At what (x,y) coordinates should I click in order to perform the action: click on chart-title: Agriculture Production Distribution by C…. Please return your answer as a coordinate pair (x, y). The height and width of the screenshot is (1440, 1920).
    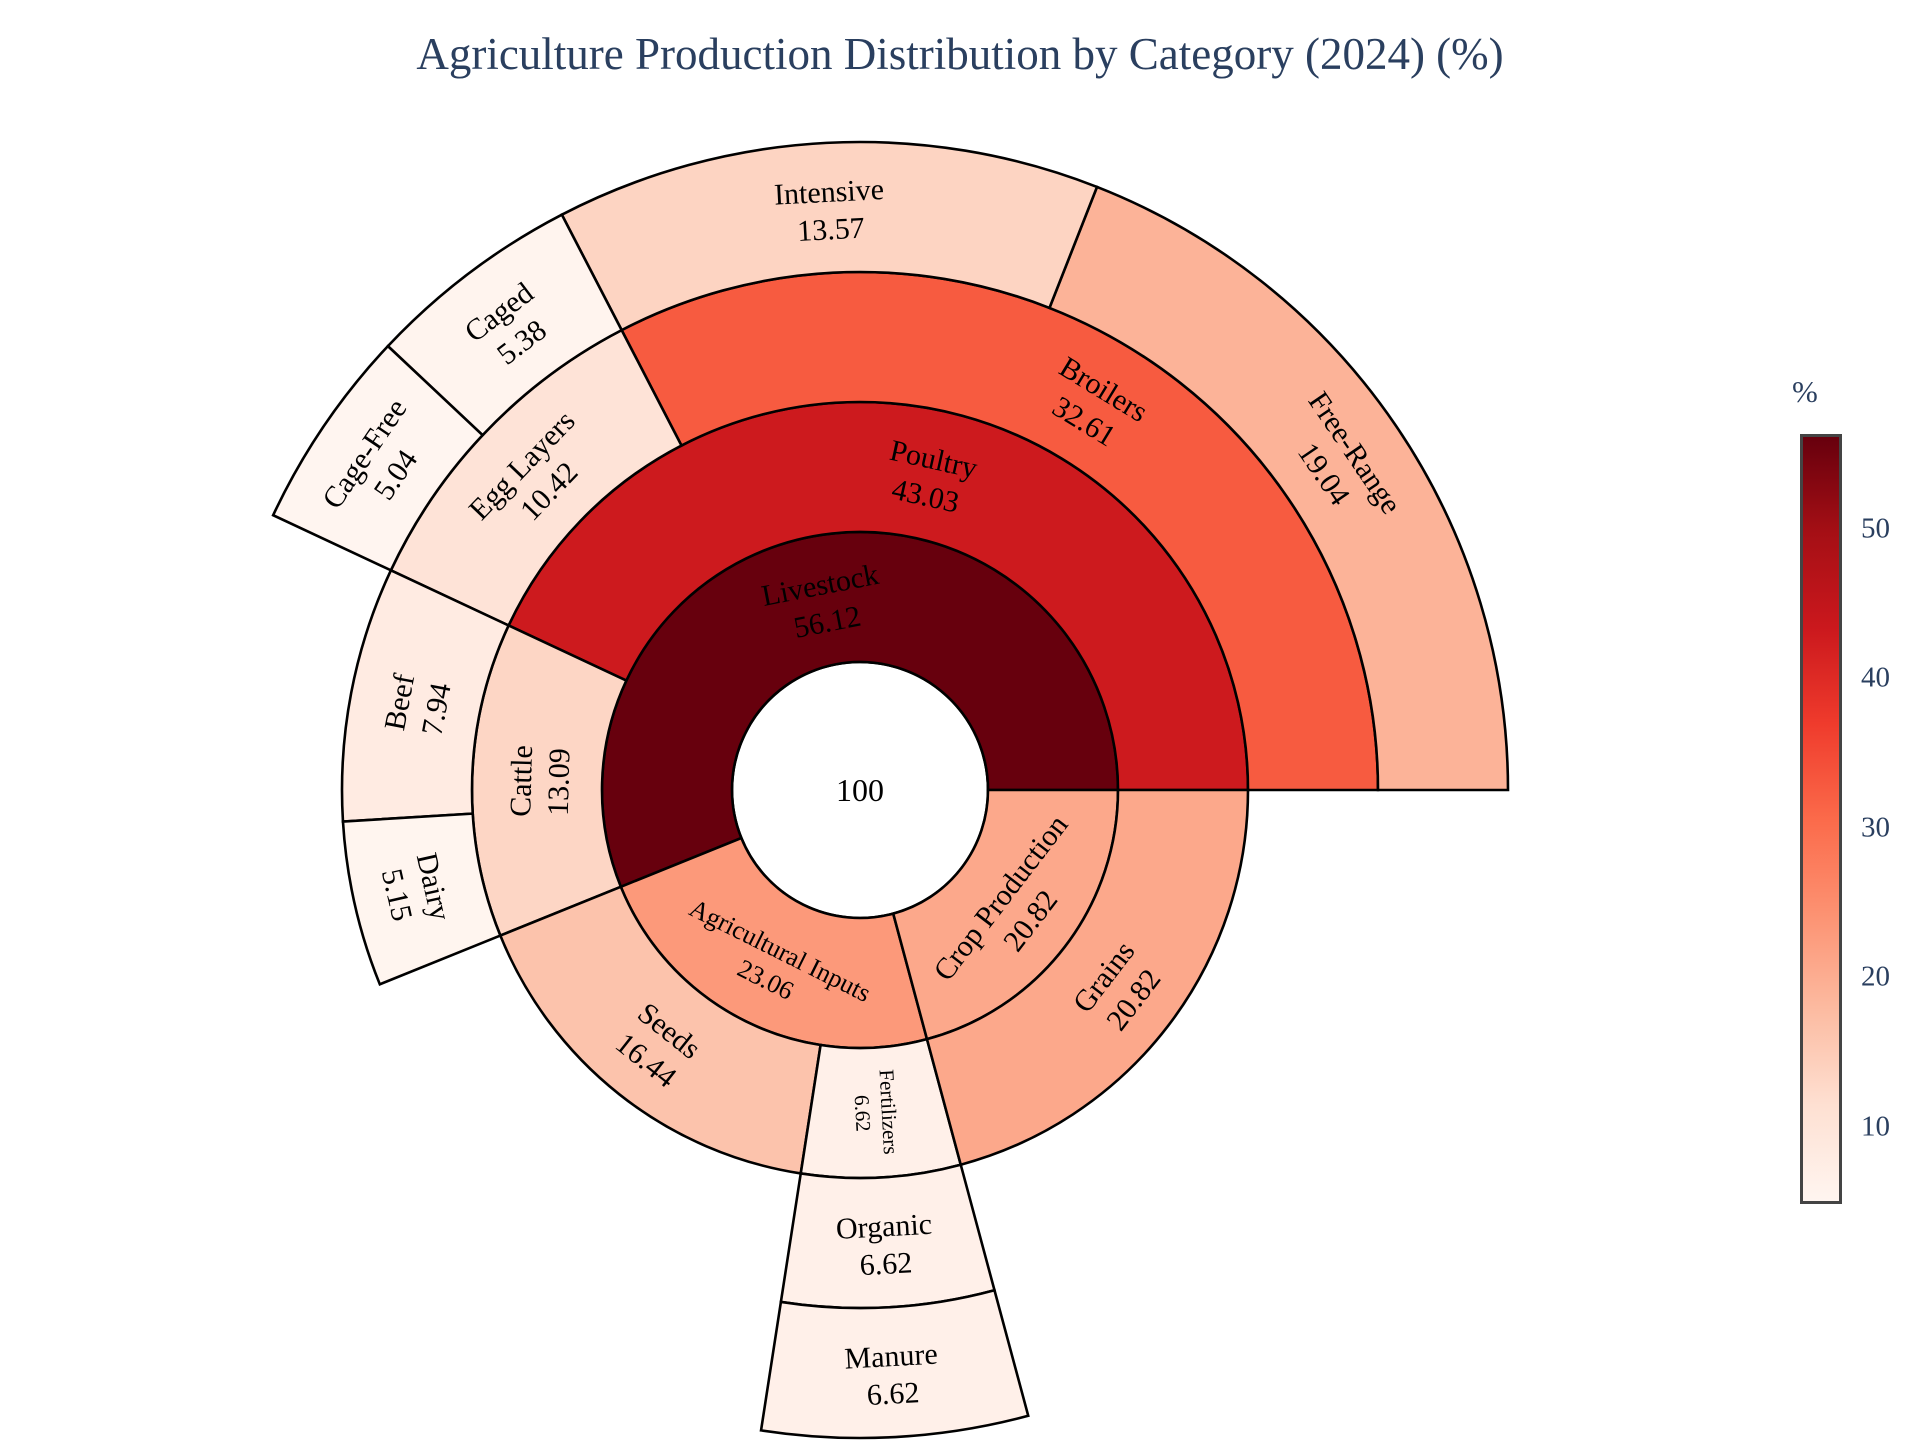
    Looking at the image, I should click on (960, 54).